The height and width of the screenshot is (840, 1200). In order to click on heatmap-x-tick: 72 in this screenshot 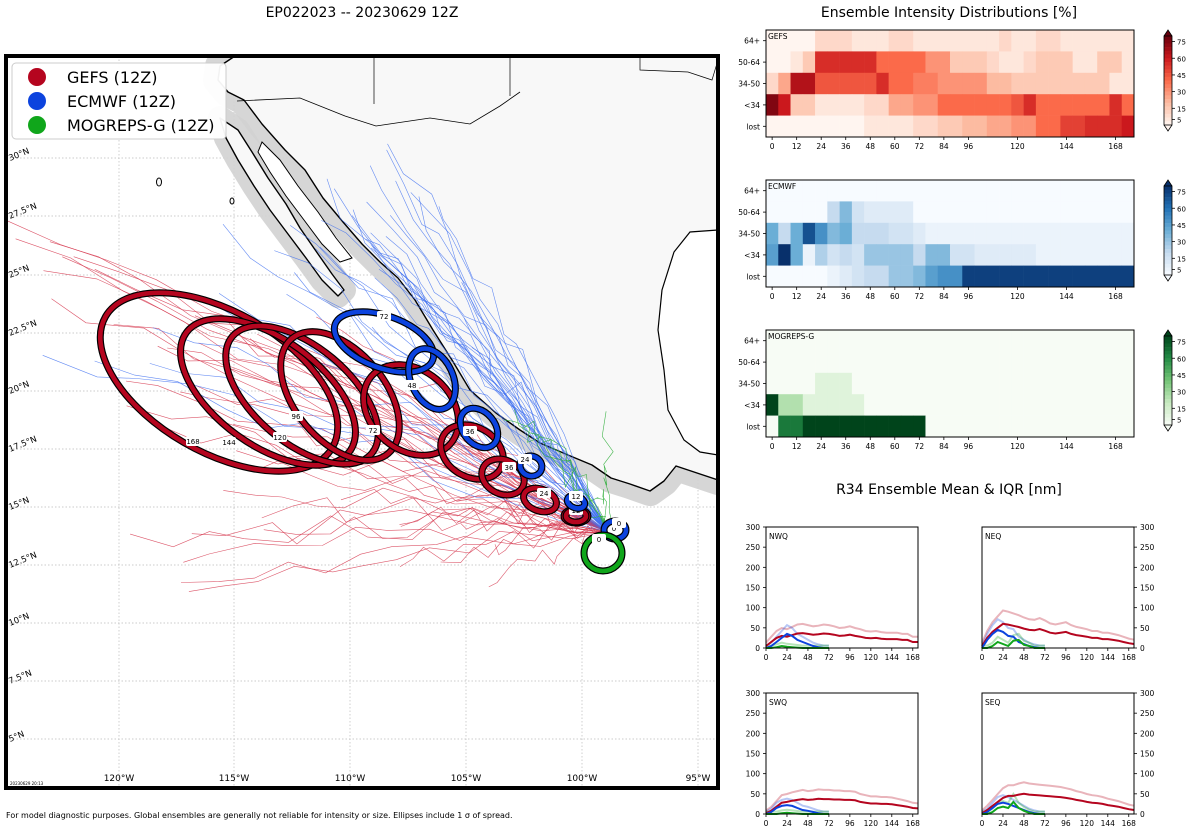, I will do `click(920, 146)`.